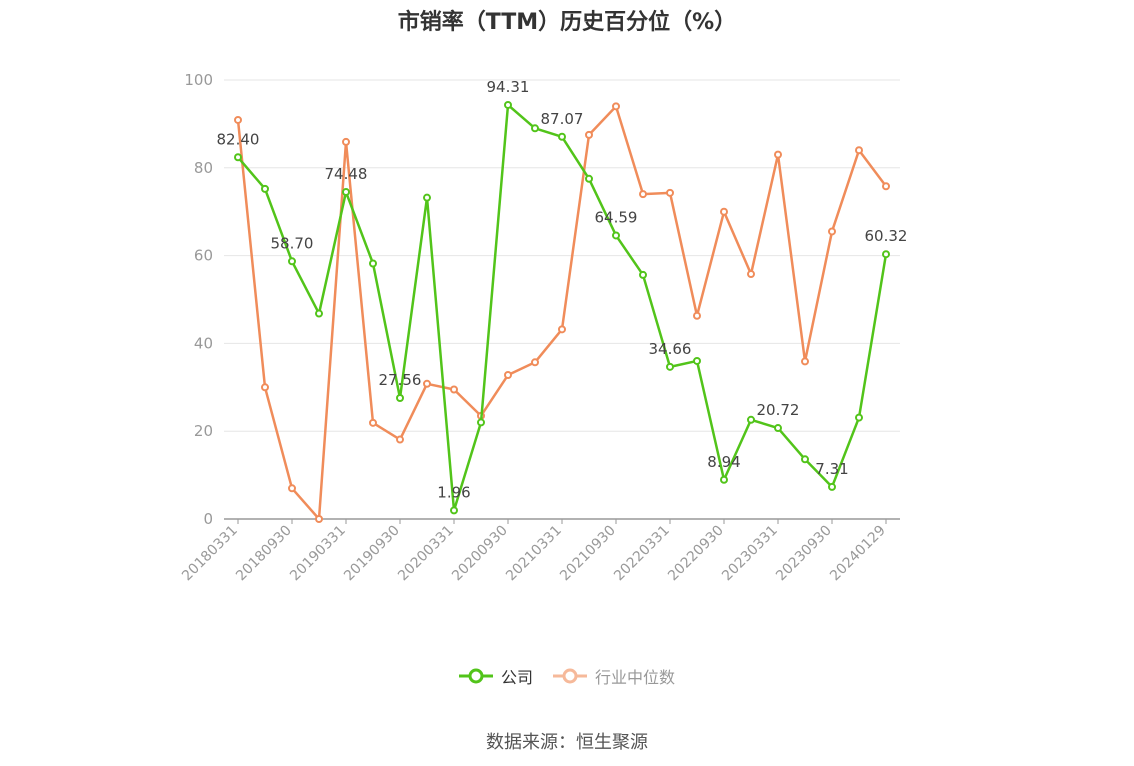 Image resolution: width=1134 pixels, height=766 pixels. I want to click on x-tick-label: 20200930, so click(480, 554).